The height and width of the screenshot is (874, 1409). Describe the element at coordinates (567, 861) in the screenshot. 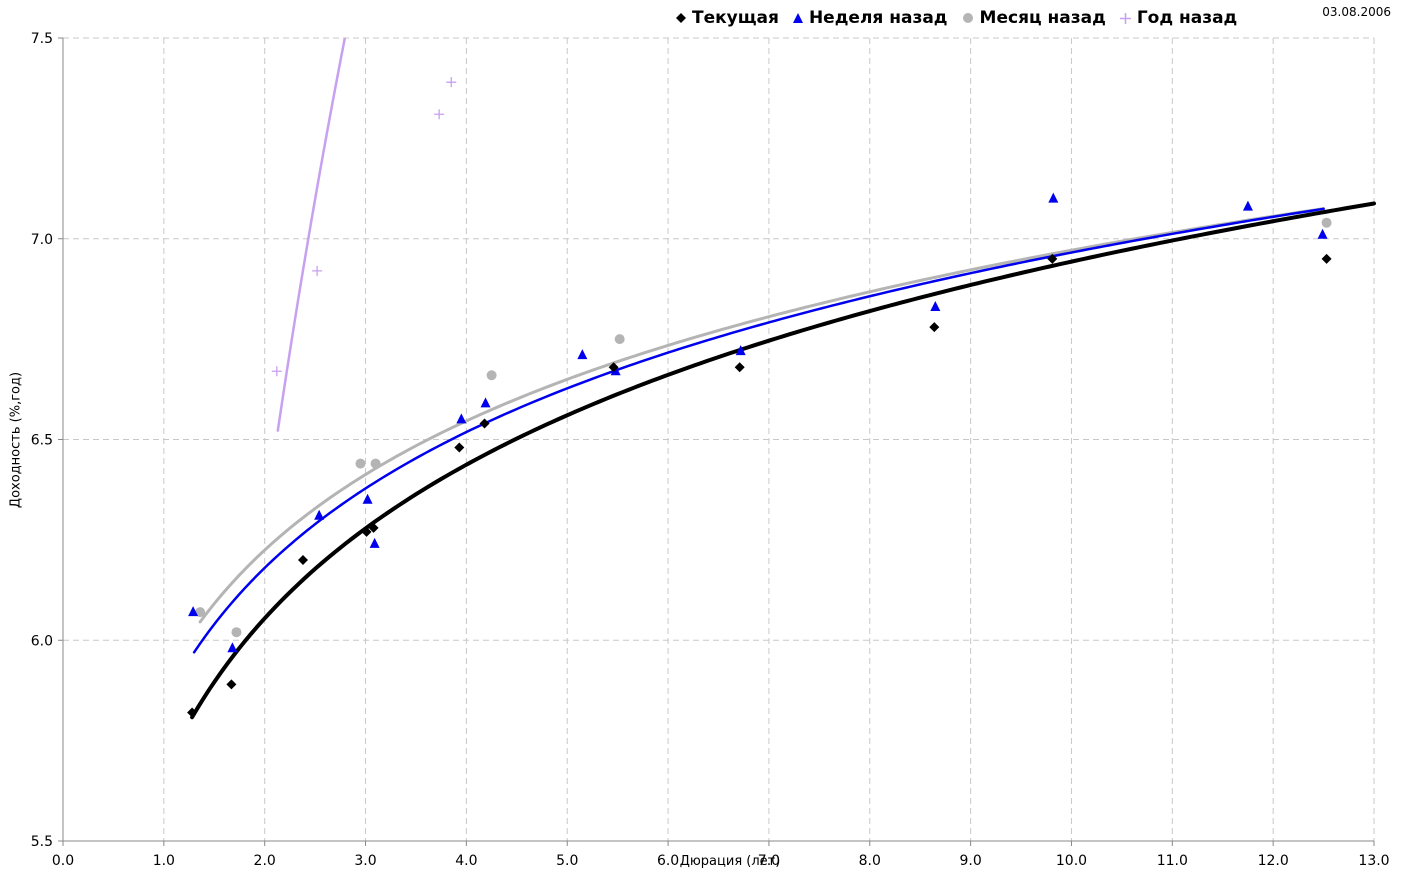

I see `x-tick-label: 5.0` at that location.